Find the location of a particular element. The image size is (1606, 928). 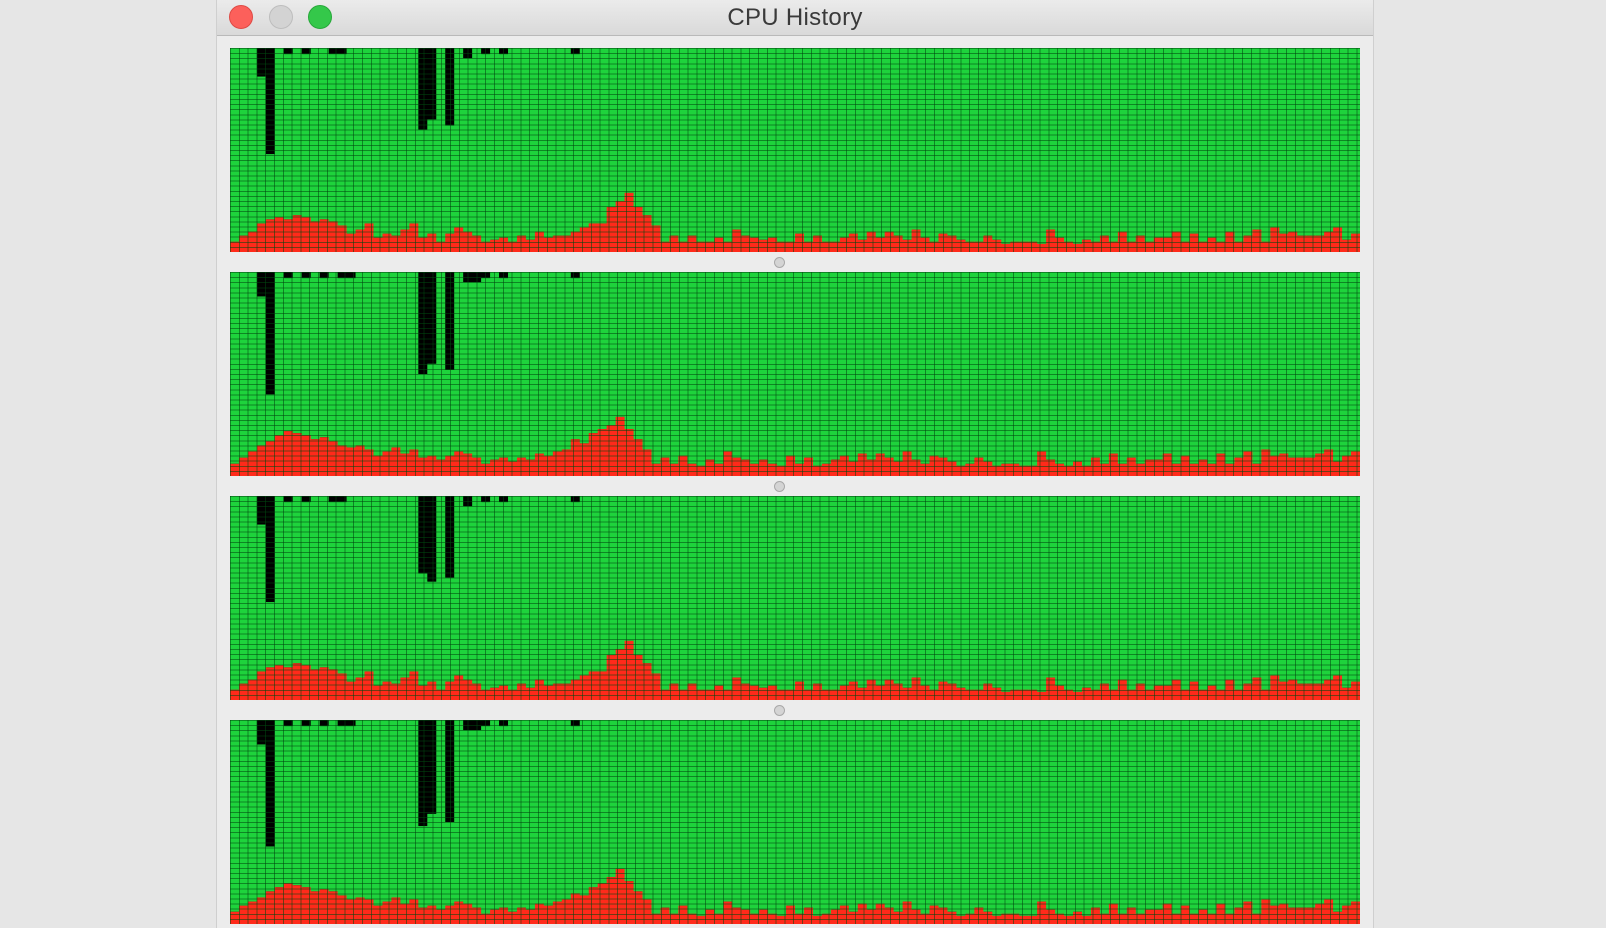

zoom-button is located at coordinates (320, 17).